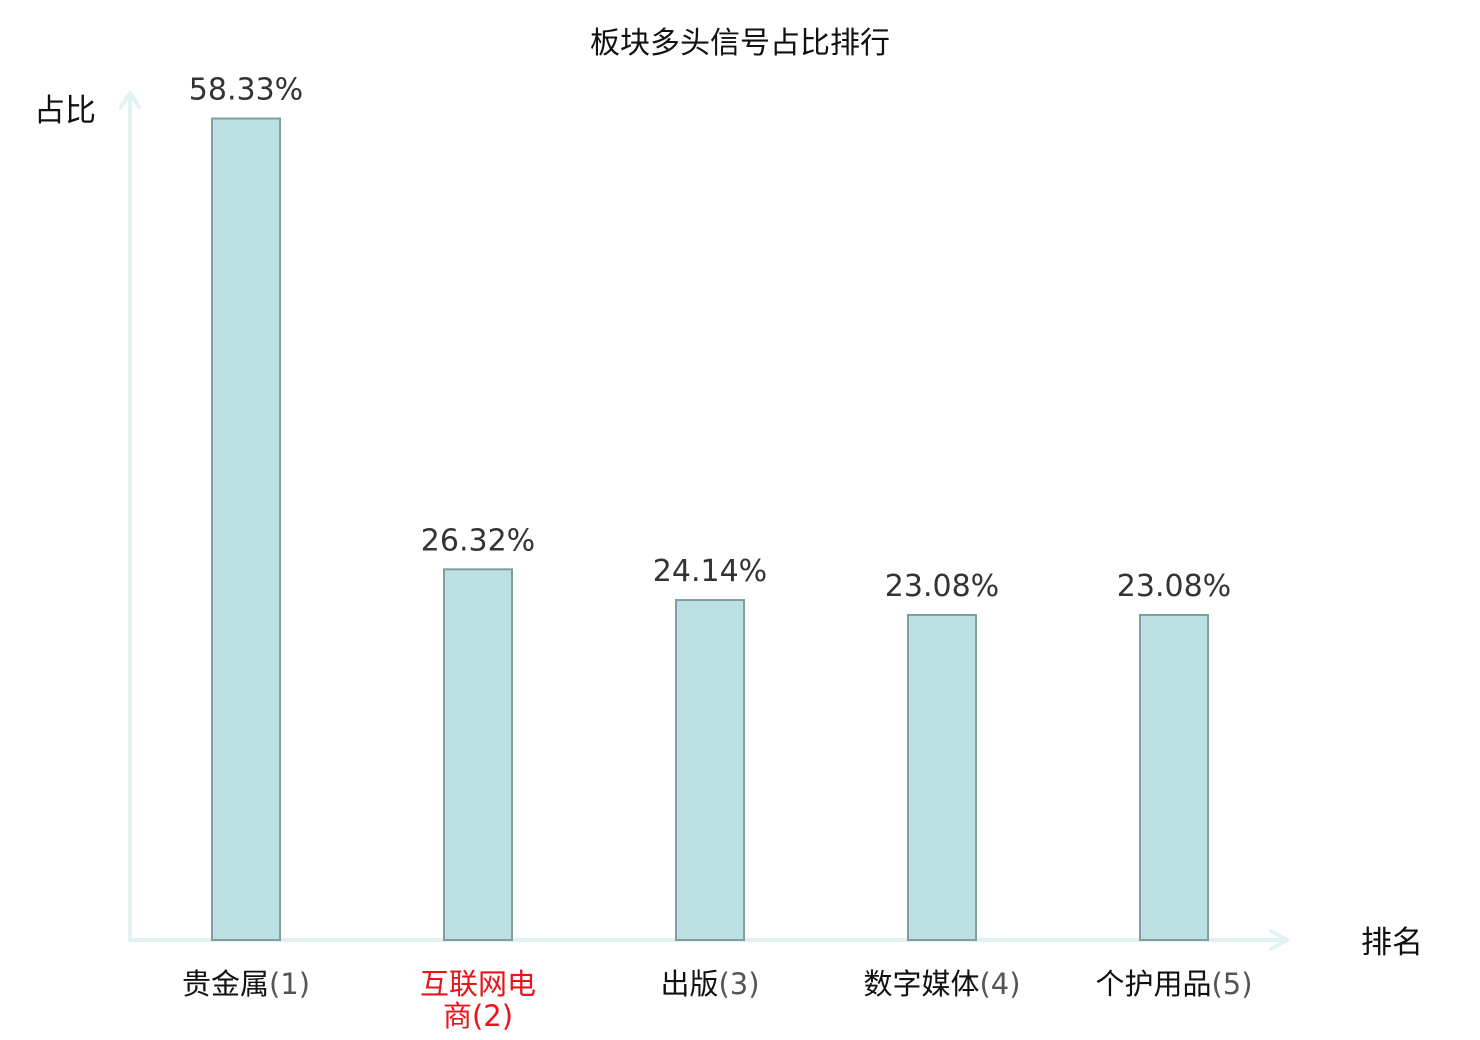 The height and width of the screenshot is (1040, 1480). What do you see at coordinates (1174, 586) in the screenshot?
I see `value-label-5: 23.08%` at bounding box center [1174, 586].